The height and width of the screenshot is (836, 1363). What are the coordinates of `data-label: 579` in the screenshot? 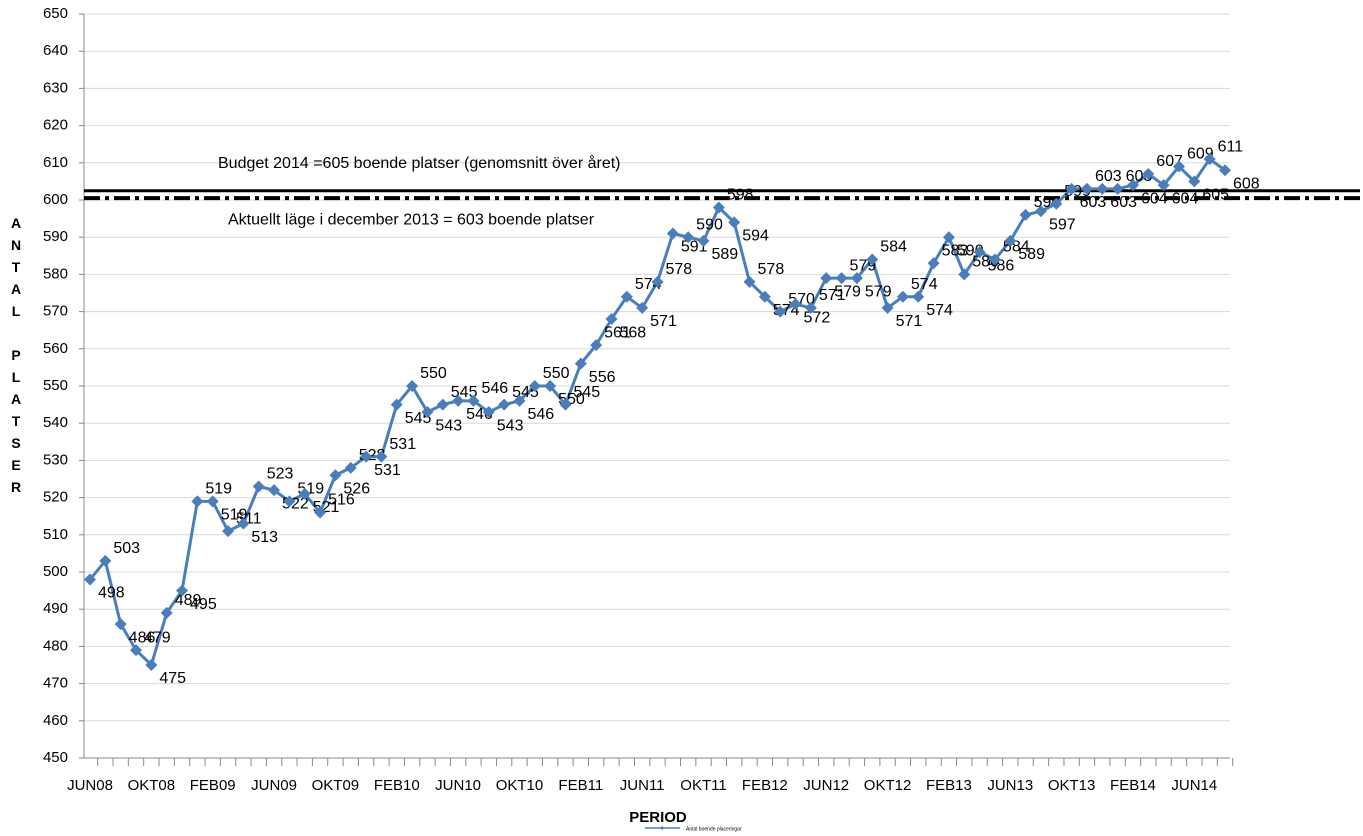 It's located at (847, 291).